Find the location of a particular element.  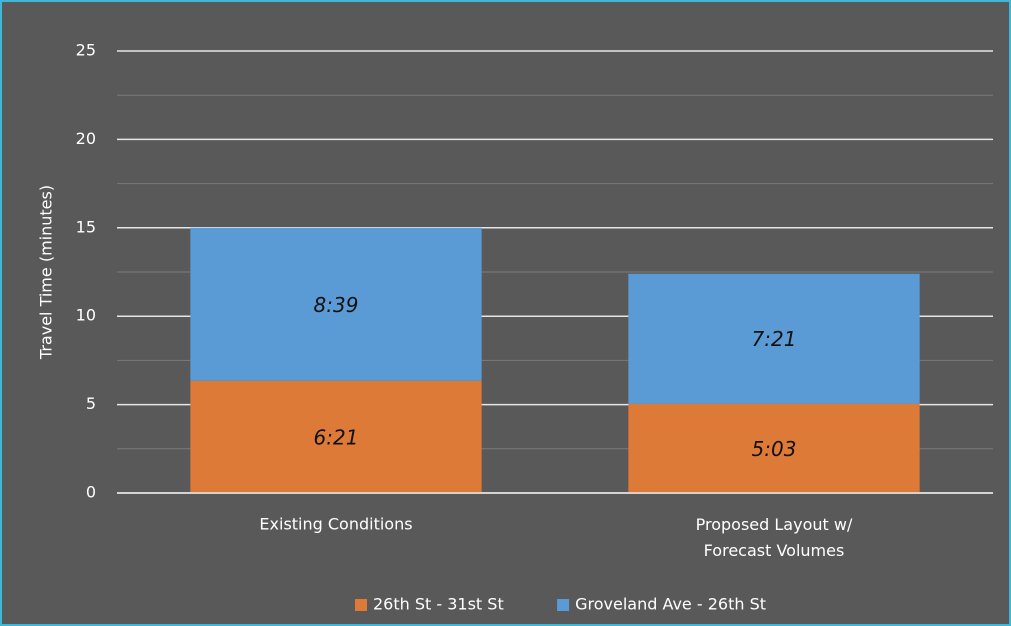

value-label: 5:03 is located at coordinates (774, 449).